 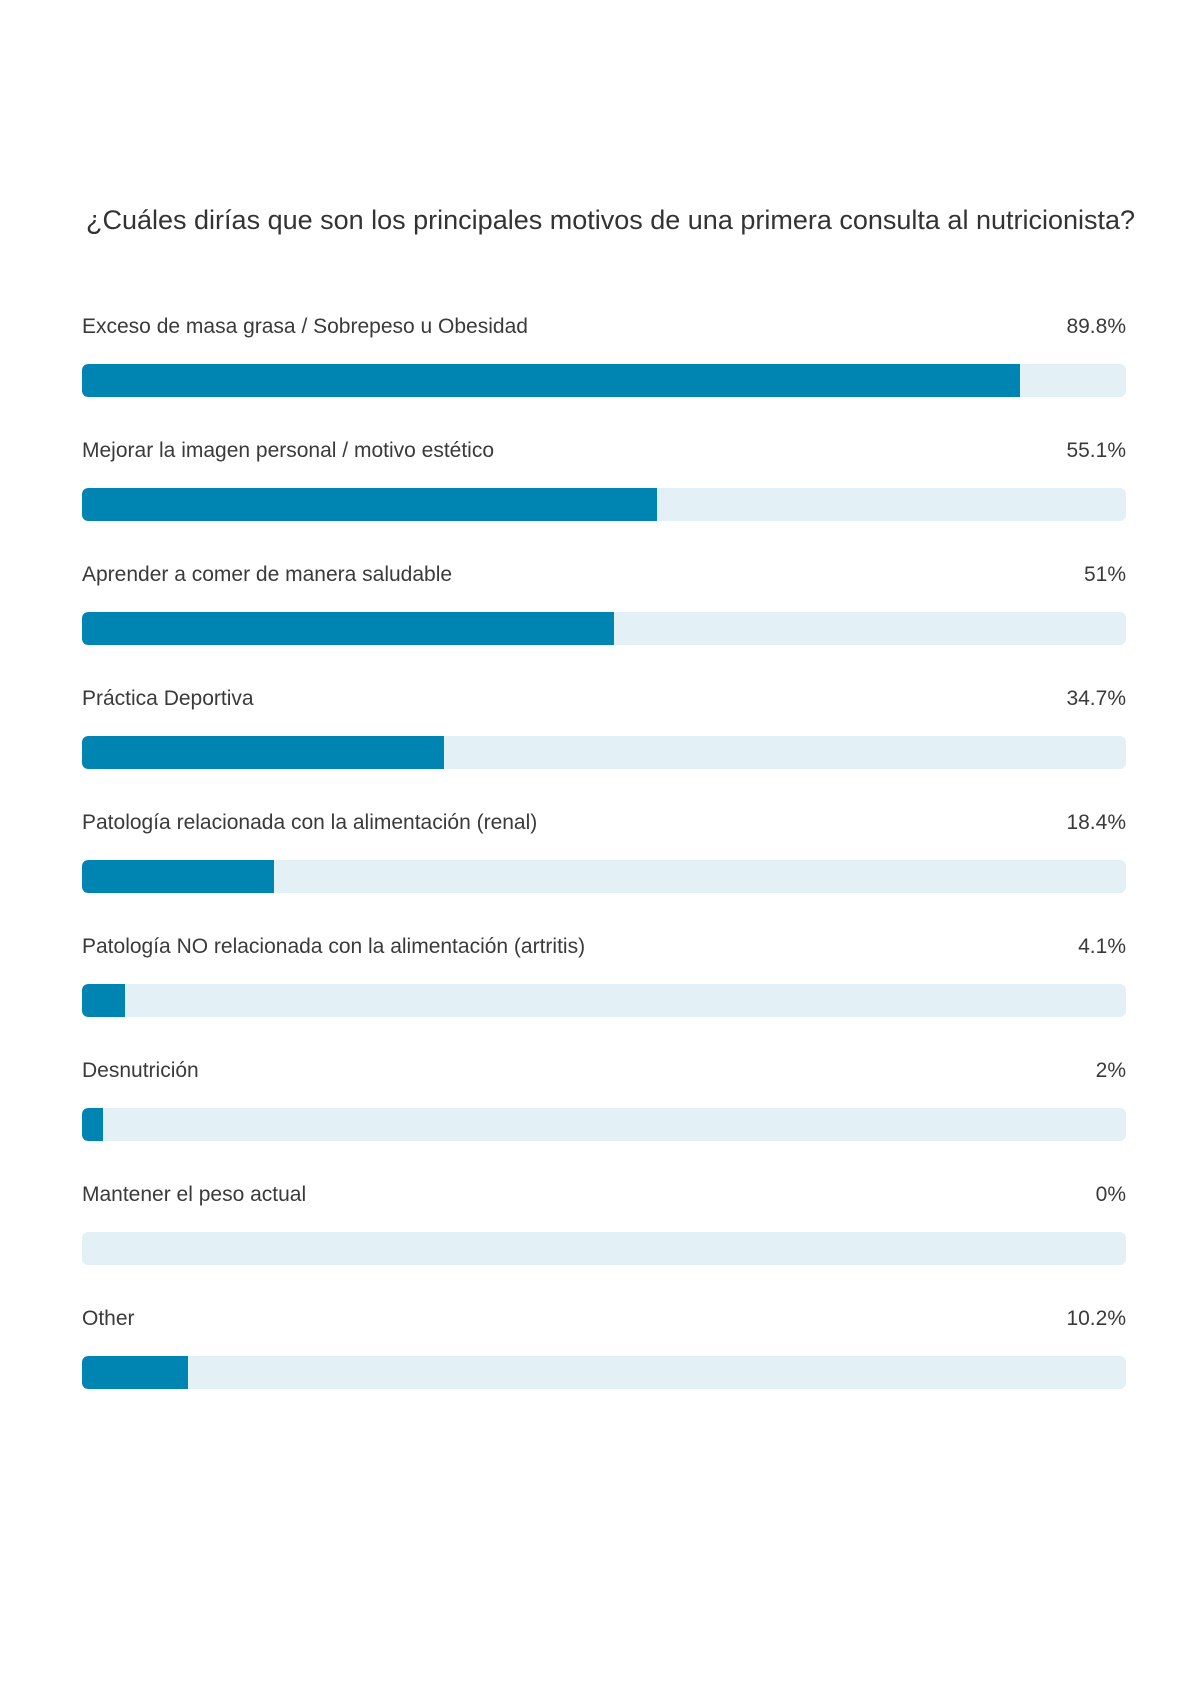 What do you see at coordinates (1096, 326) in the screenshot?
I see `value-label: 89.8%` at bounding box center [1096, 326].